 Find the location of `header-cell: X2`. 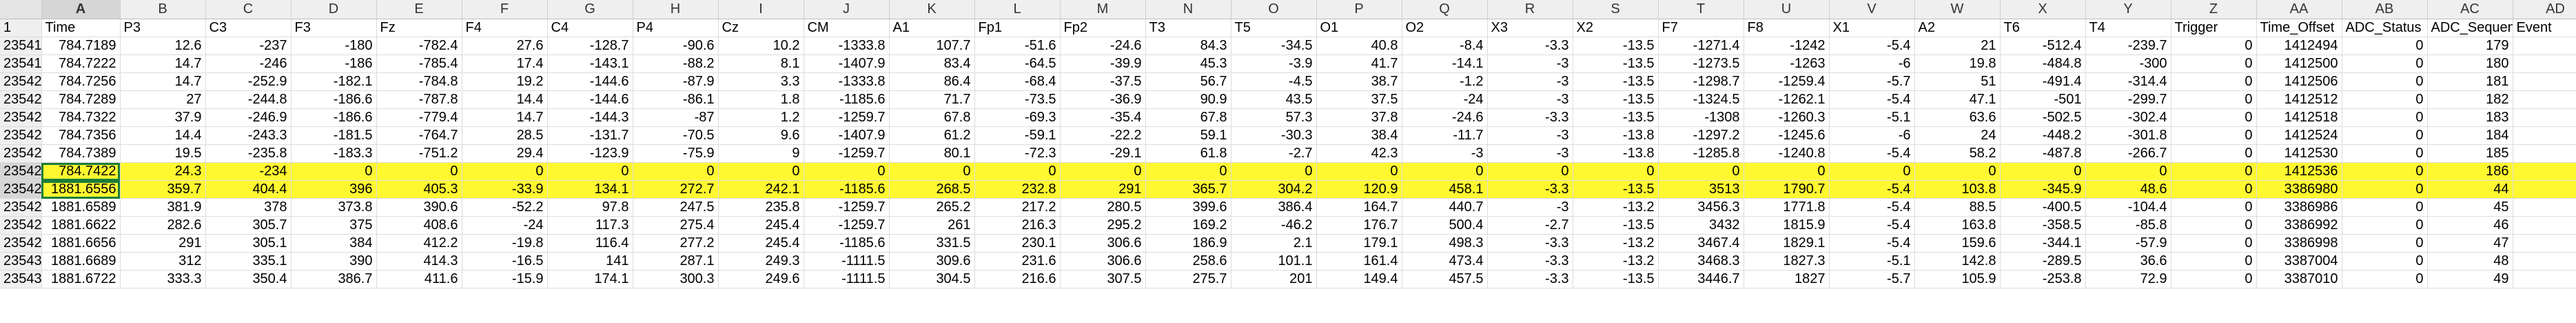

header-cell: X2 is located at coordinates (1616, 28).